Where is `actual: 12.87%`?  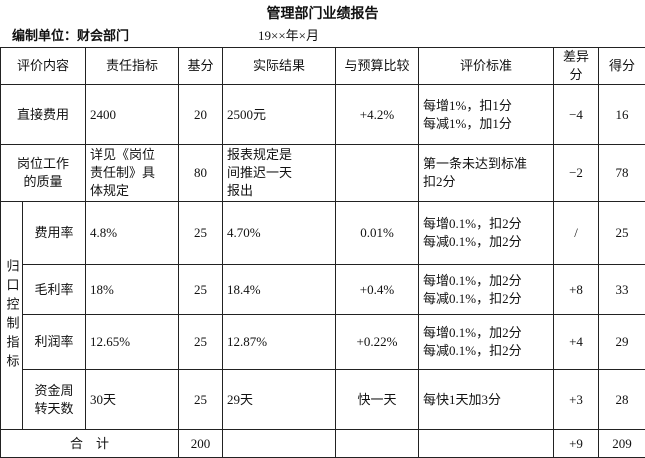
actual: 12.87% is located at coordinates (279, 342).